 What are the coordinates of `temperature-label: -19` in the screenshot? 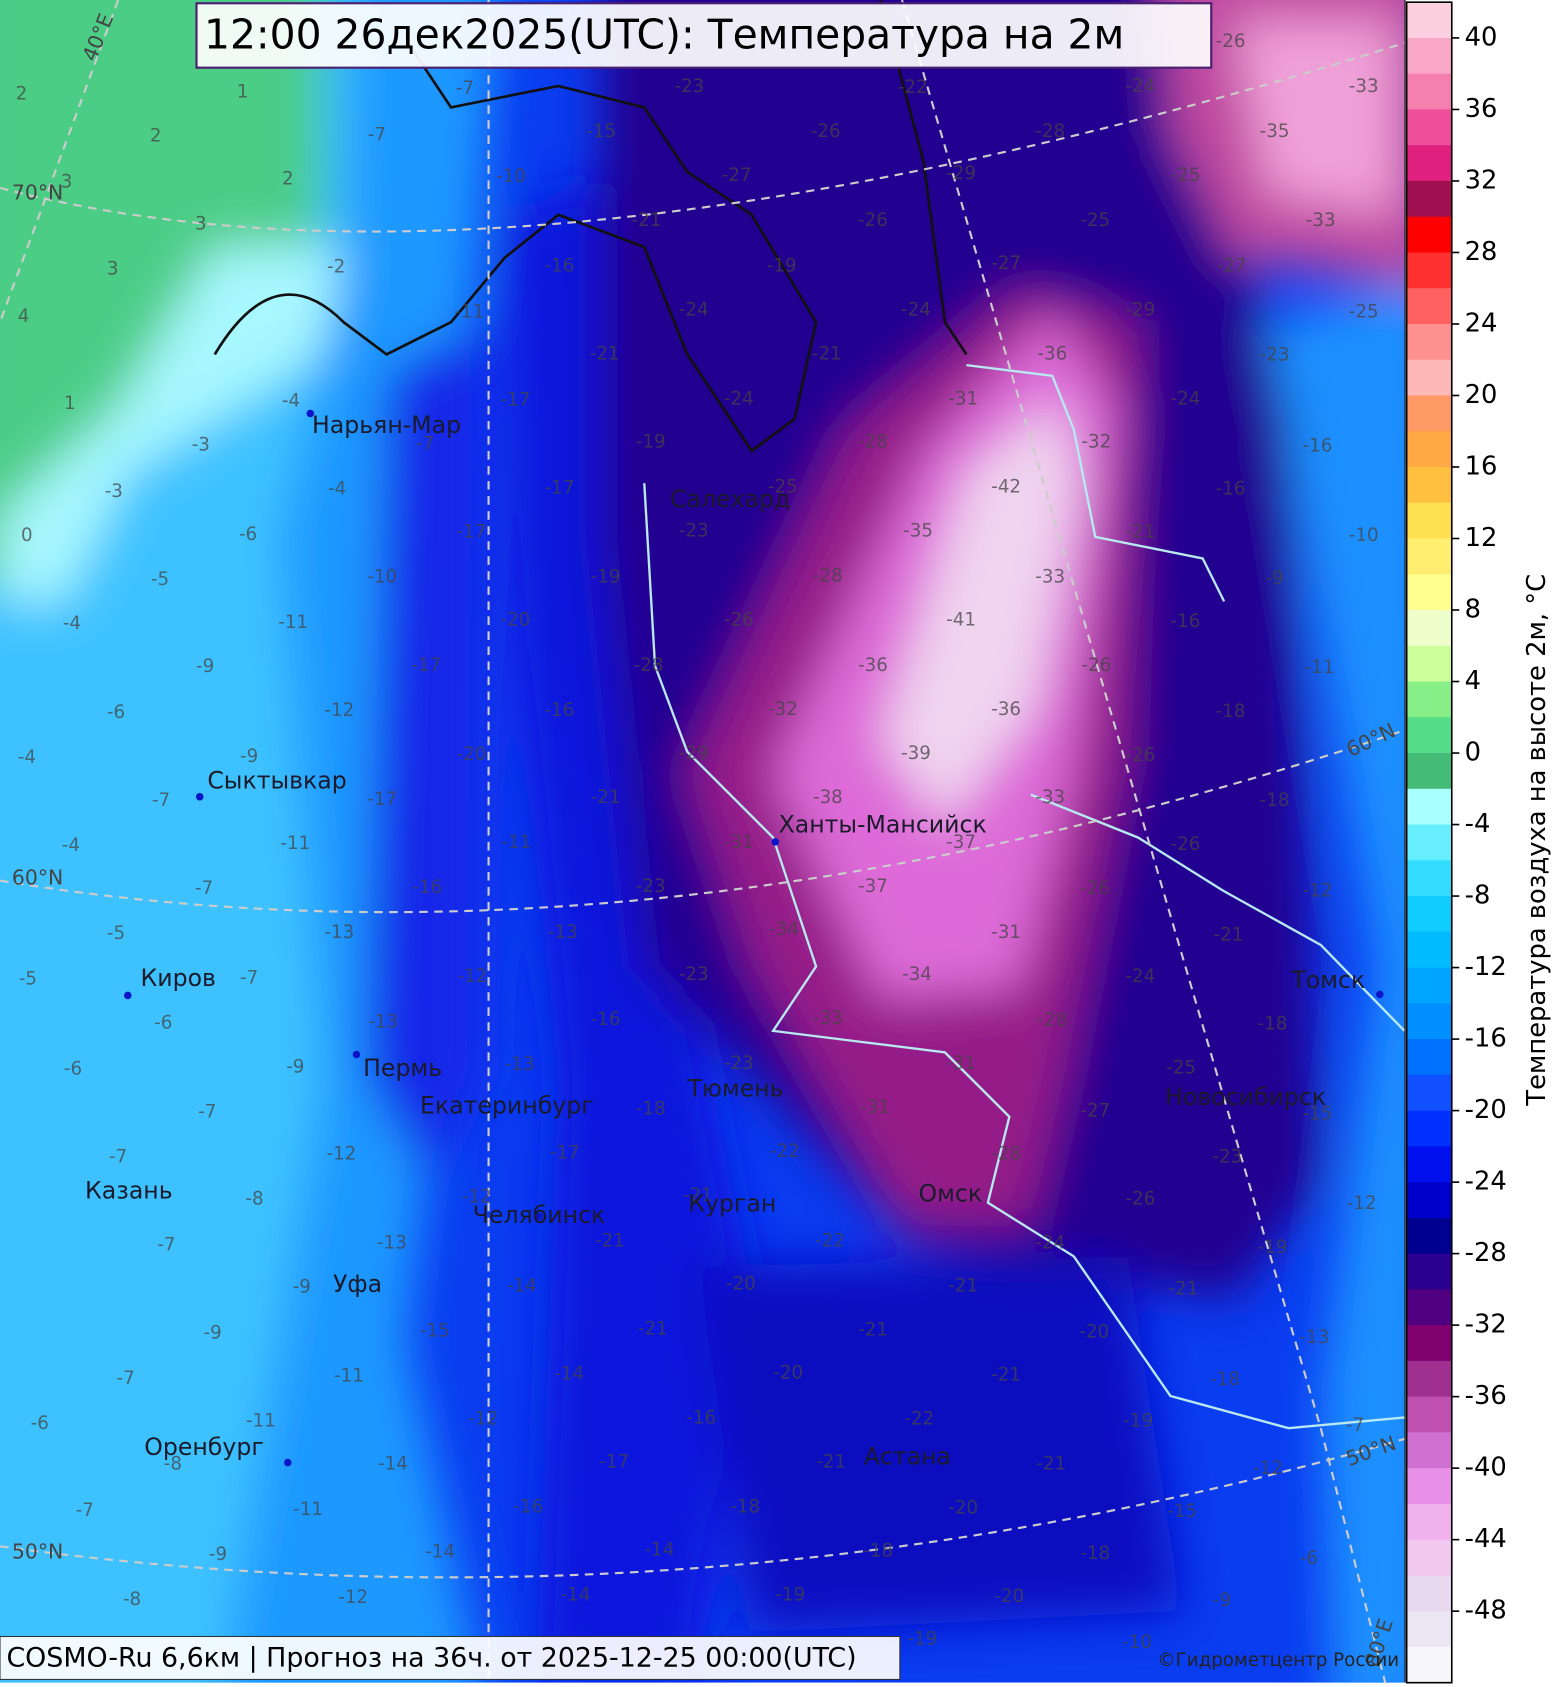 It's located at (1138, 1421).